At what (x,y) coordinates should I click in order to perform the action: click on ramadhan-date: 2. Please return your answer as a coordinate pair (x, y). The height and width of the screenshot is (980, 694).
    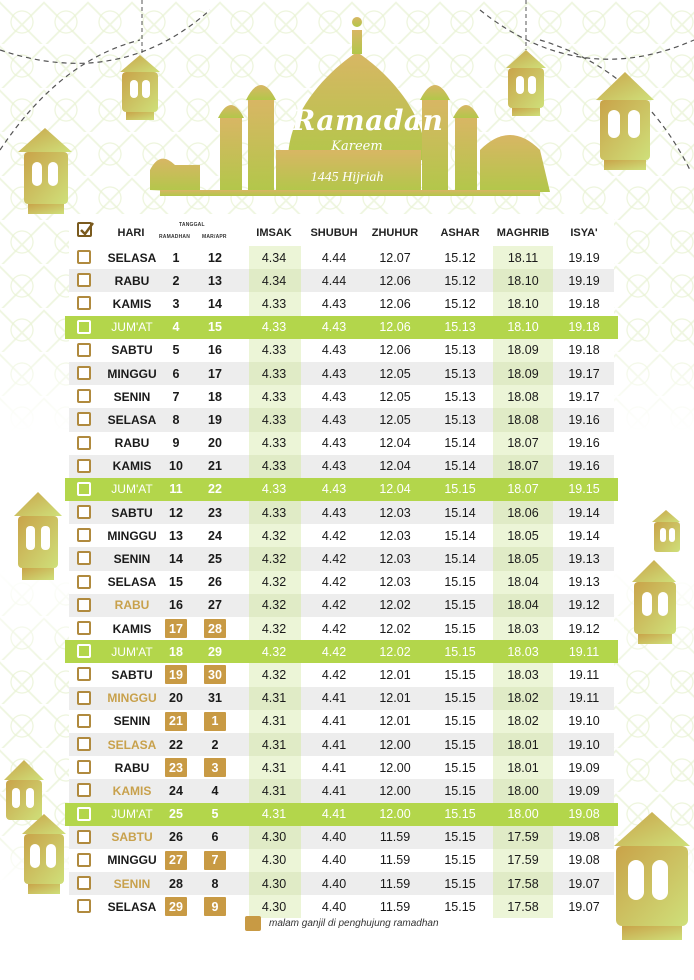
    Looking at the image, I should click on (176, 280).